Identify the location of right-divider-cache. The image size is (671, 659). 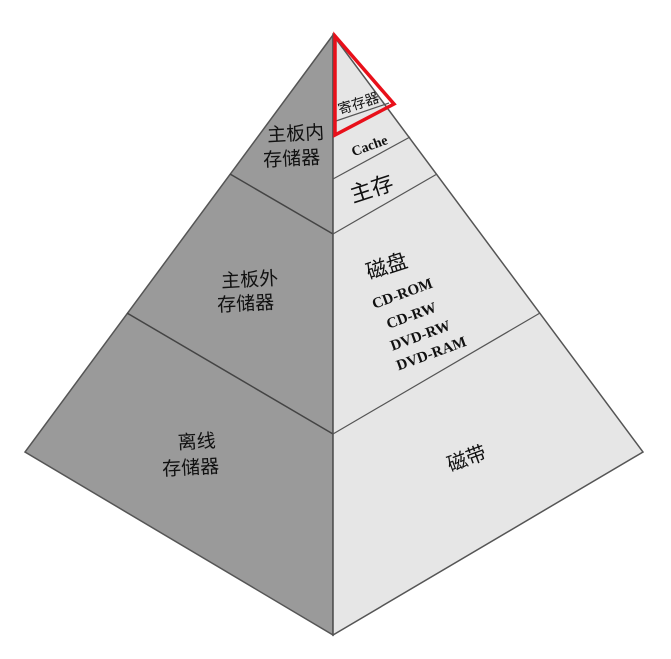
(371, 158).